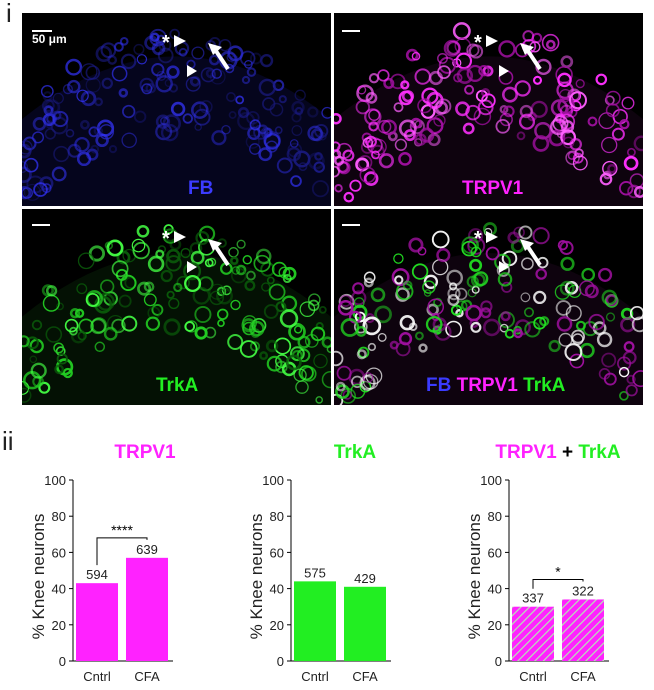  I want to click on bar-count-label: 575, so click(315, 572).